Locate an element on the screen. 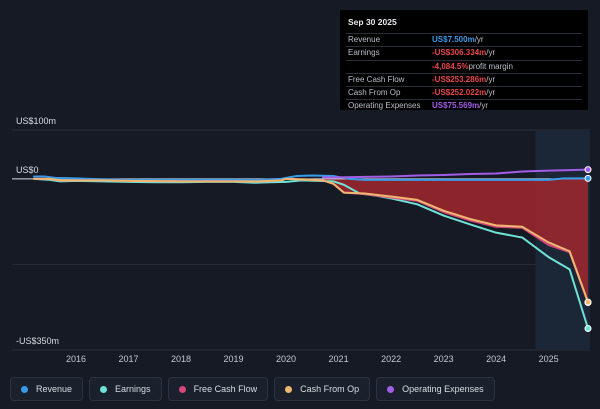  tooltip-row-profit-margin: -4,084.5% profit margin is located at coordinates (464, 66).